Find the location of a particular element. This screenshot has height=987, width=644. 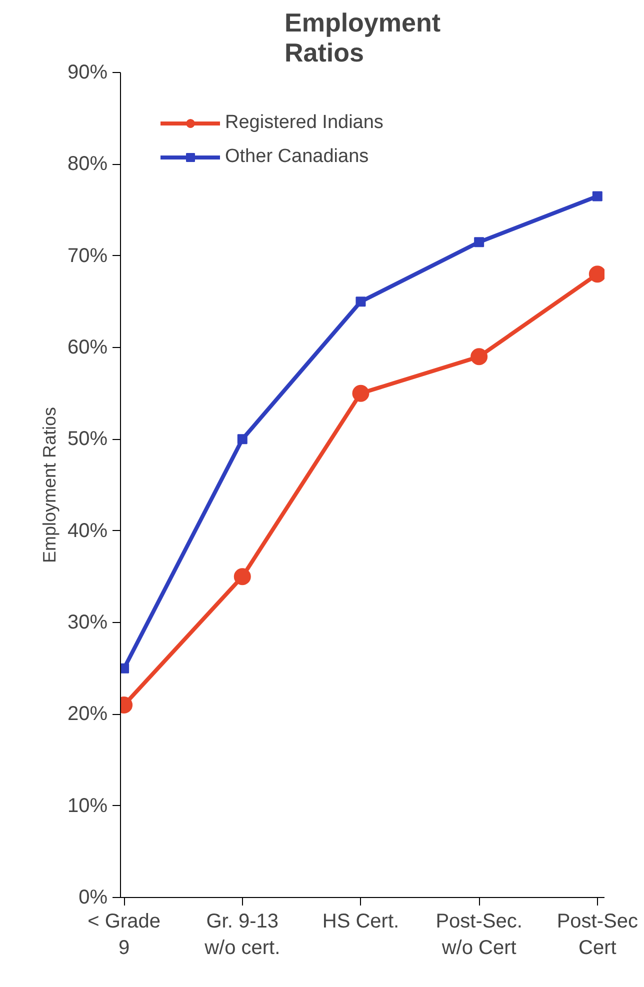

y-tick-label: 80% is located at coordinates (87, 164).